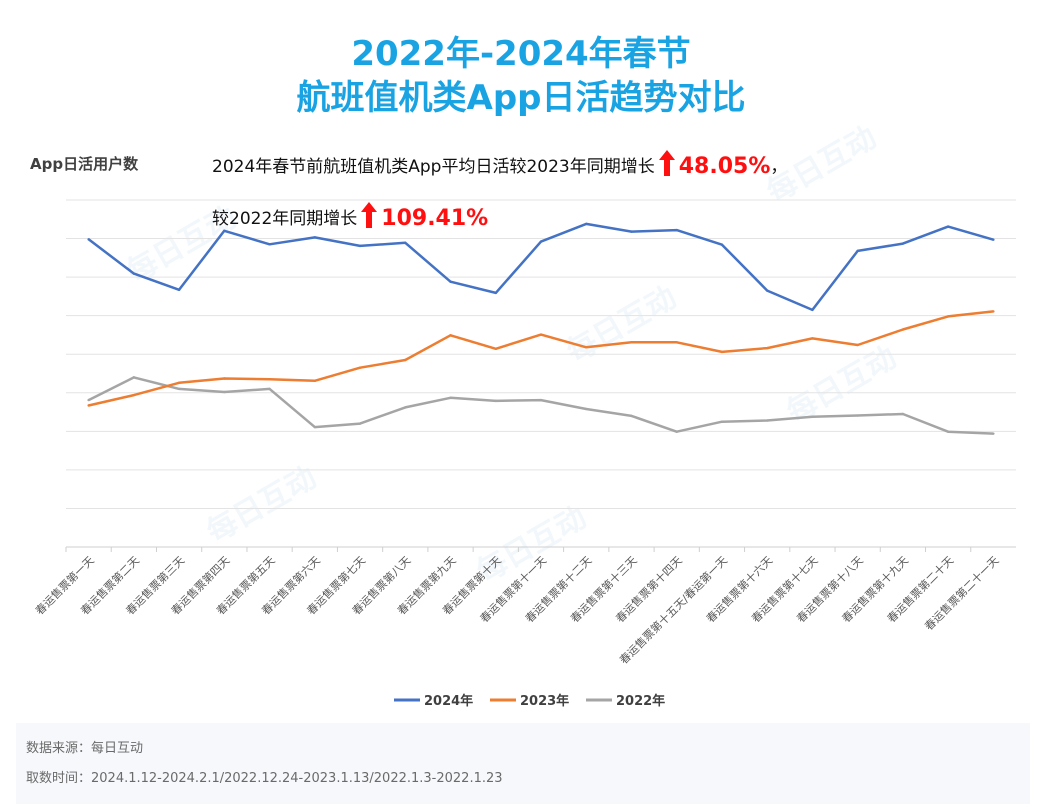 The height and width of the screenshot is (804, 1042). What do you see at coordinates (779, 167) in the screenshot?
I see `annotation-line1-suffix: ，` at bounding box center [779, 167].